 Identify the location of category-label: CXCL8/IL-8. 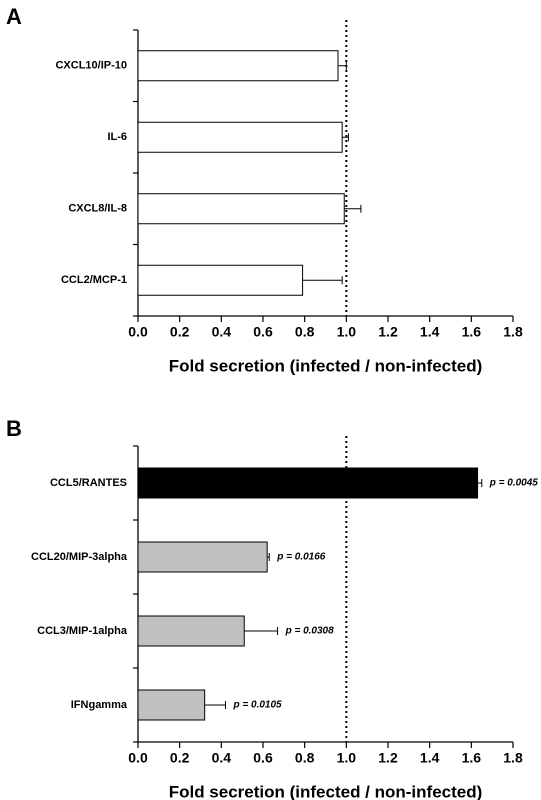
(97, 209).